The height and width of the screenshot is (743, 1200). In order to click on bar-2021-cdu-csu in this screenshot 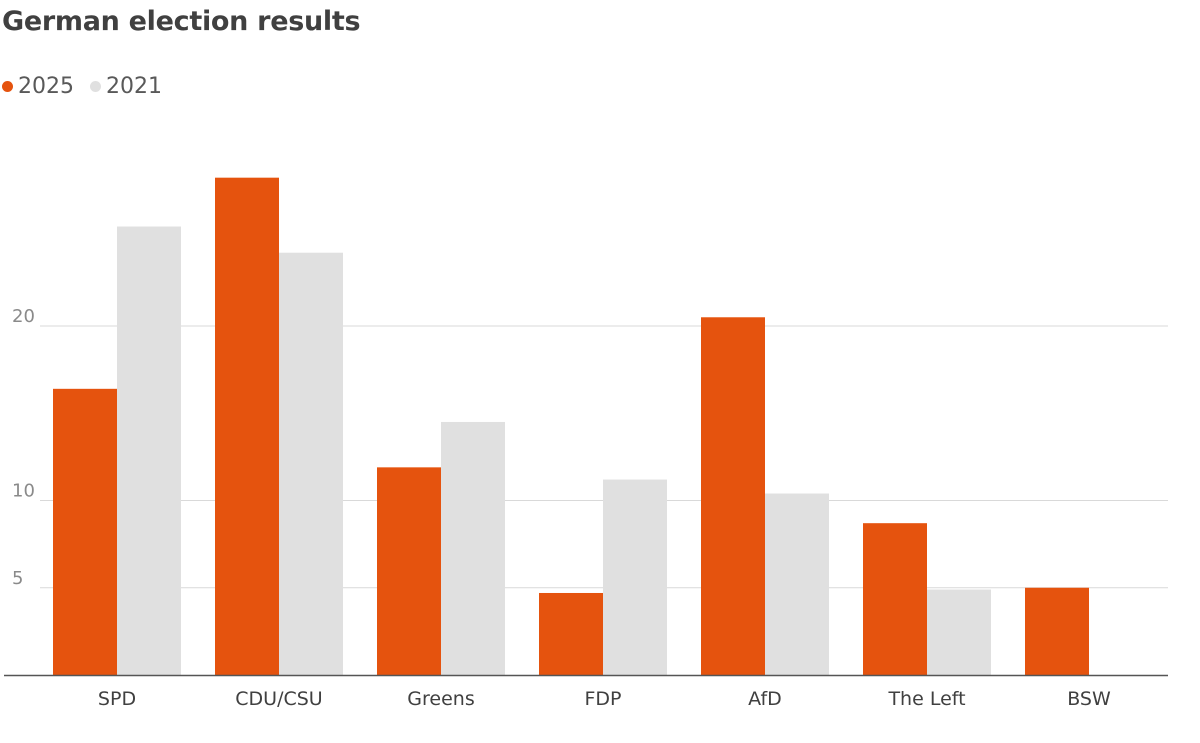, I will do `click(311, 463)`.